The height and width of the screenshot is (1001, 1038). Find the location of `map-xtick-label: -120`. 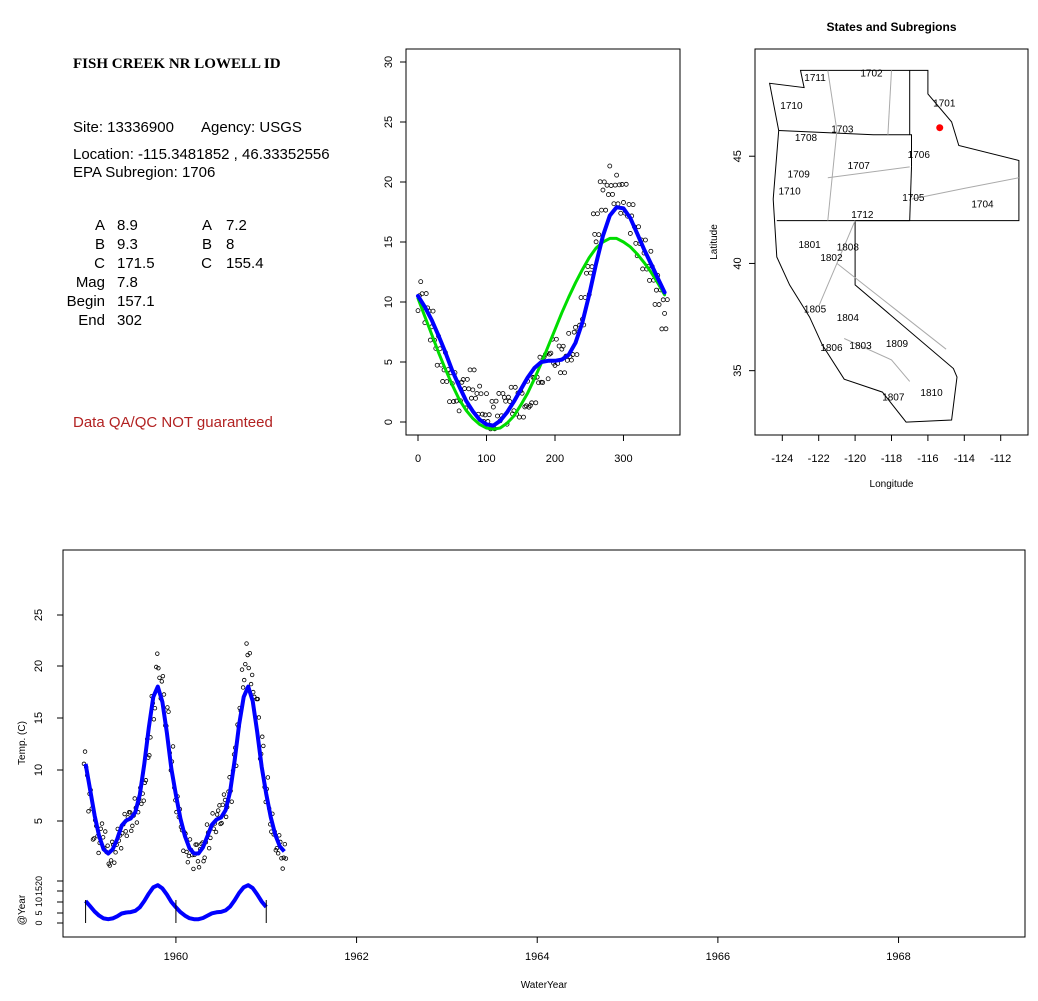

map-xtick-label: -120 is located at coordinates (855, 459).